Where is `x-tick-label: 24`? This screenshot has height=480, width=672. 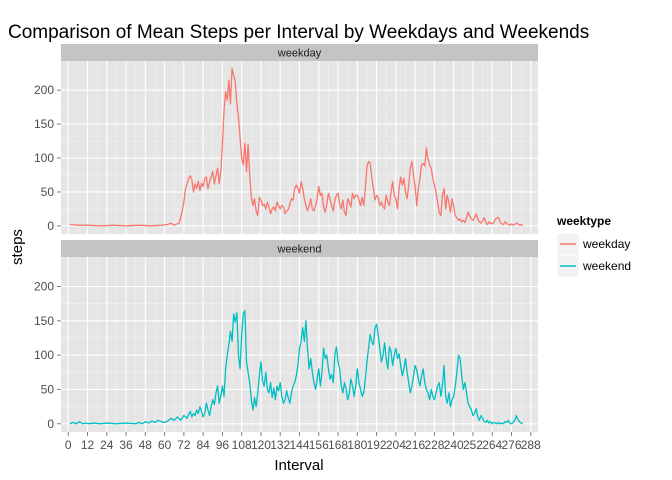 x-tick-label: 24 is located at coordinates (107, 445).